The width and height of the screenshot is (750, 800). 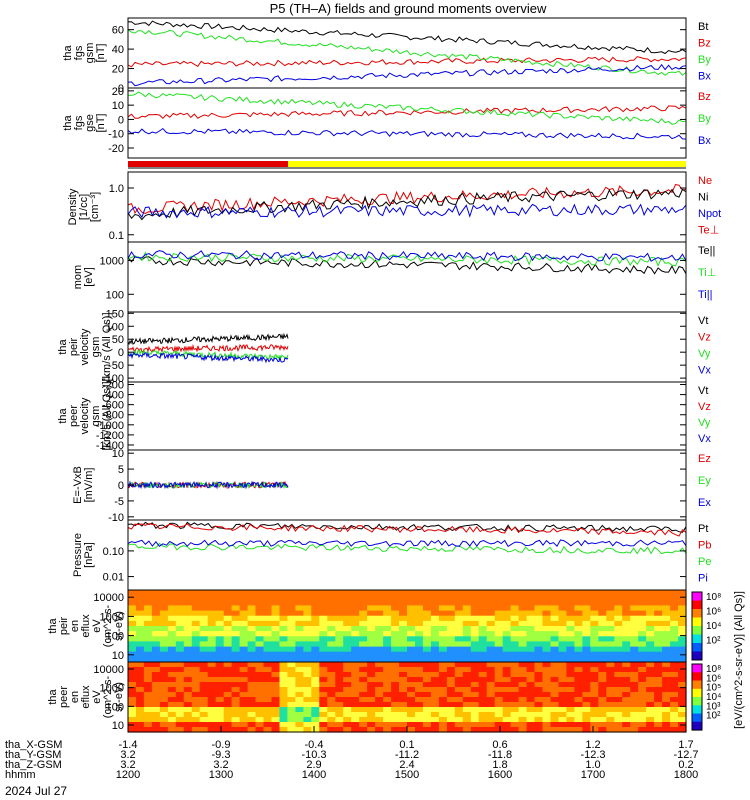 What do you see at coordinates (697, 596) in the screenshot?
I see `colorbar-segment` at bounding box center [697, 596].